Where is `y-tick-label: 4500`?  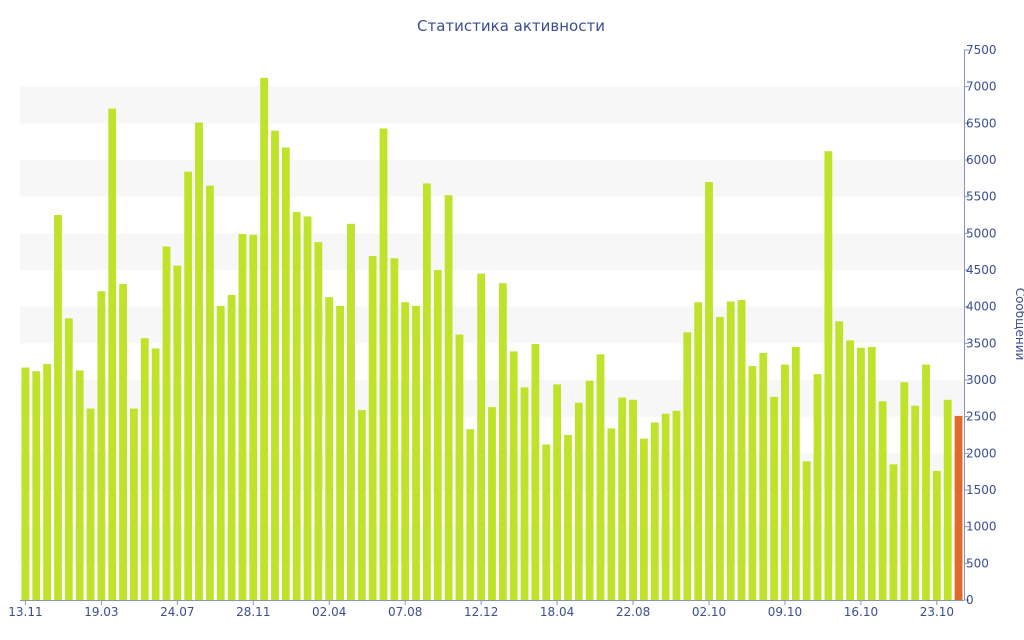
y-tick-label: 4500 is located at coordinates (981, 270).